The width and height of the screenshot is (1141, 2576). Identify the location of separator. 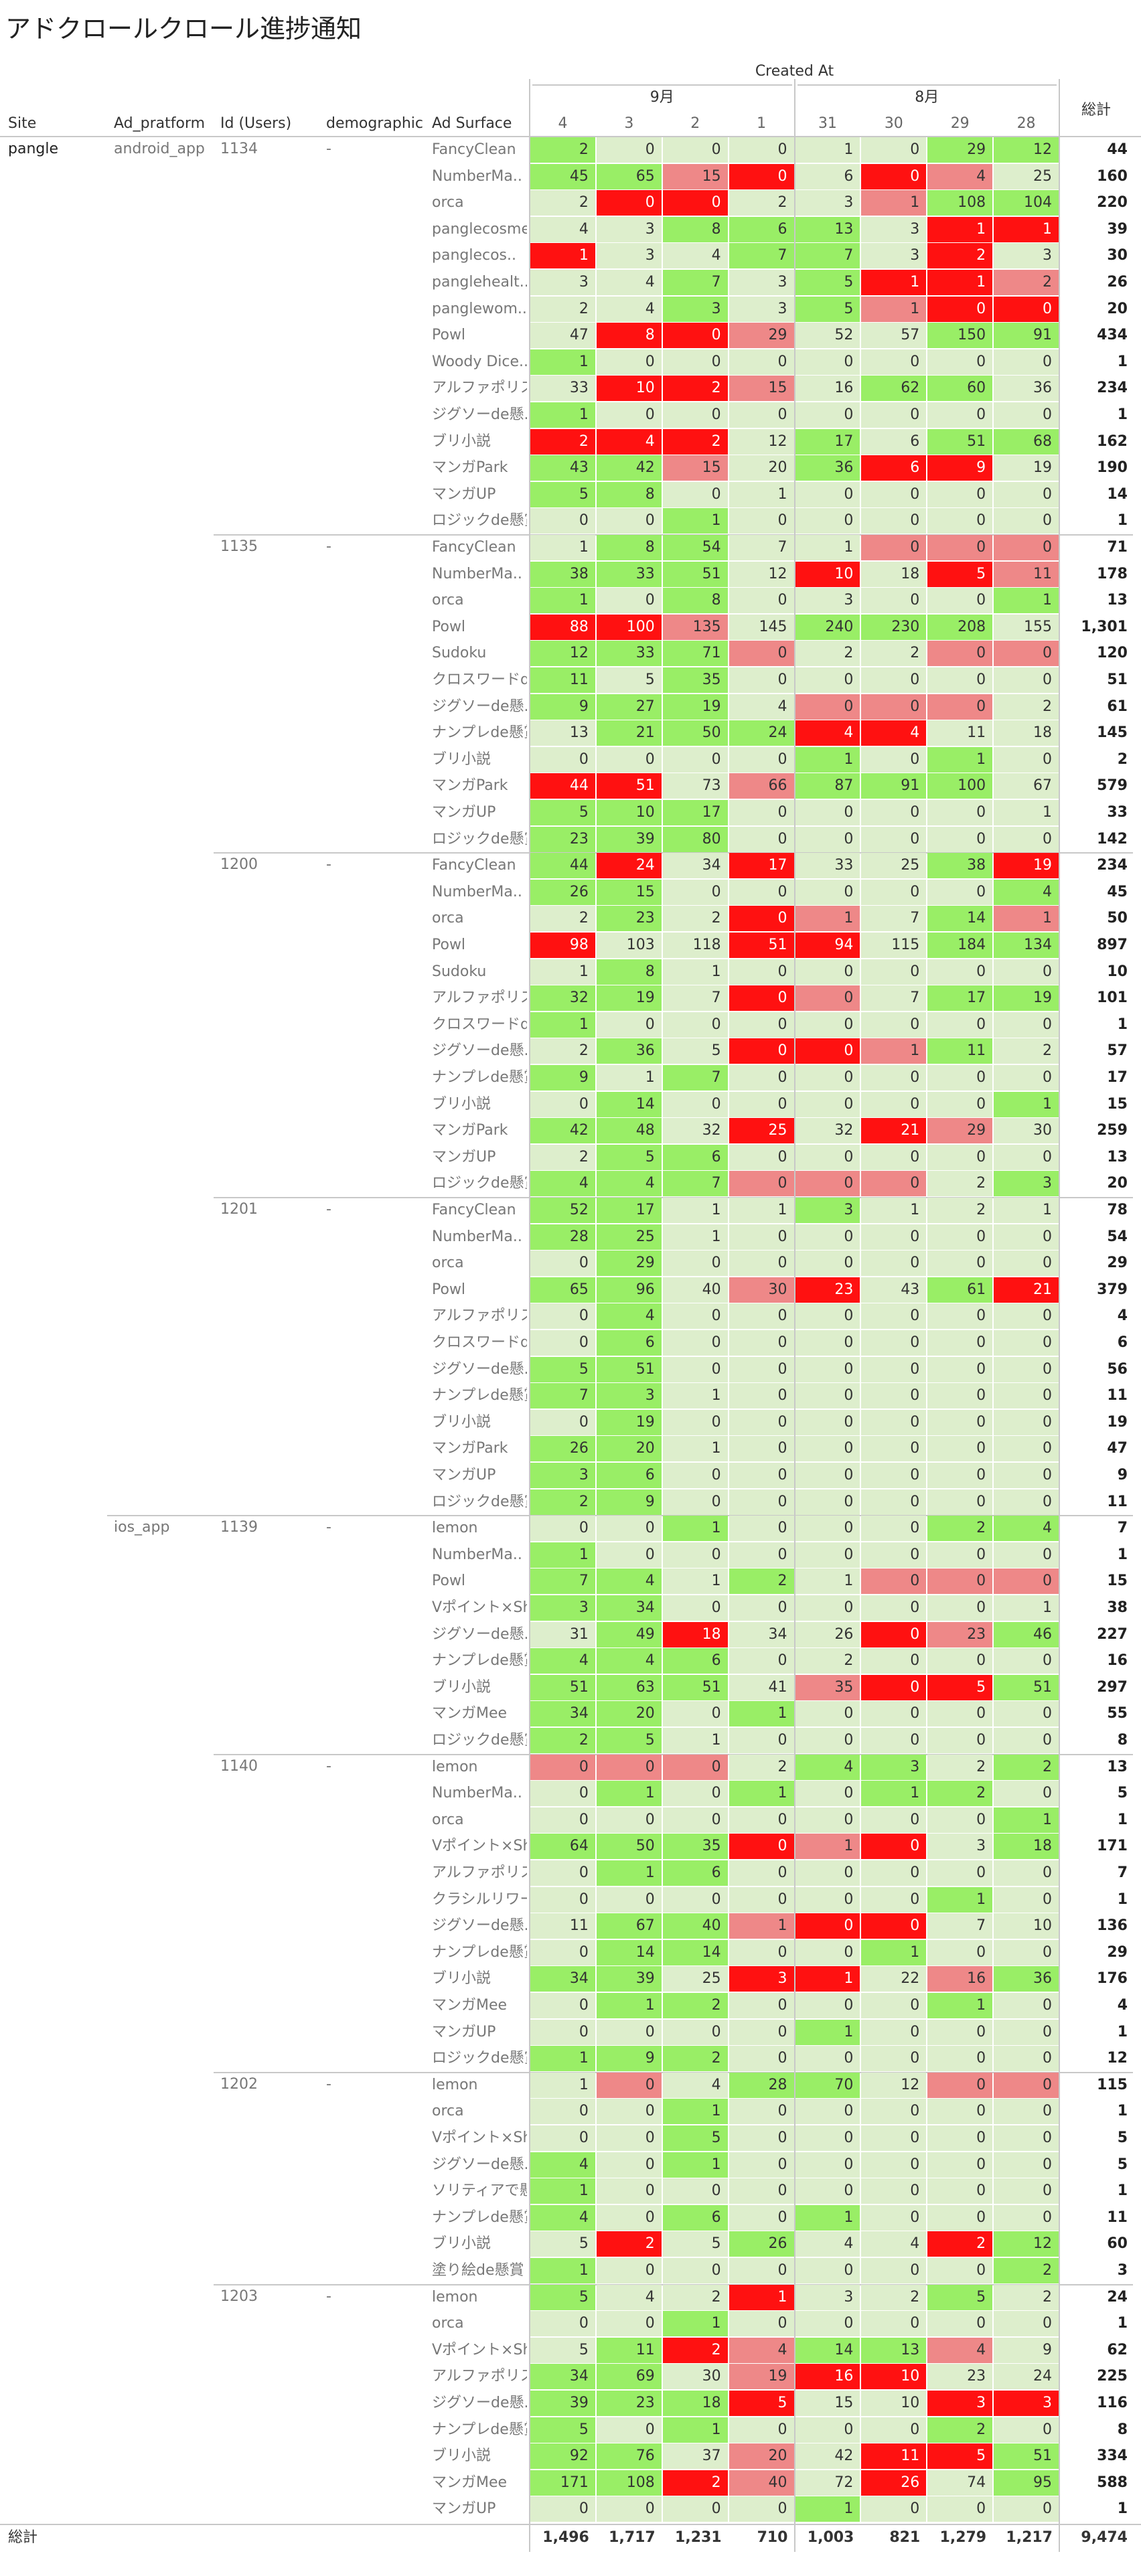
(529, 1316).